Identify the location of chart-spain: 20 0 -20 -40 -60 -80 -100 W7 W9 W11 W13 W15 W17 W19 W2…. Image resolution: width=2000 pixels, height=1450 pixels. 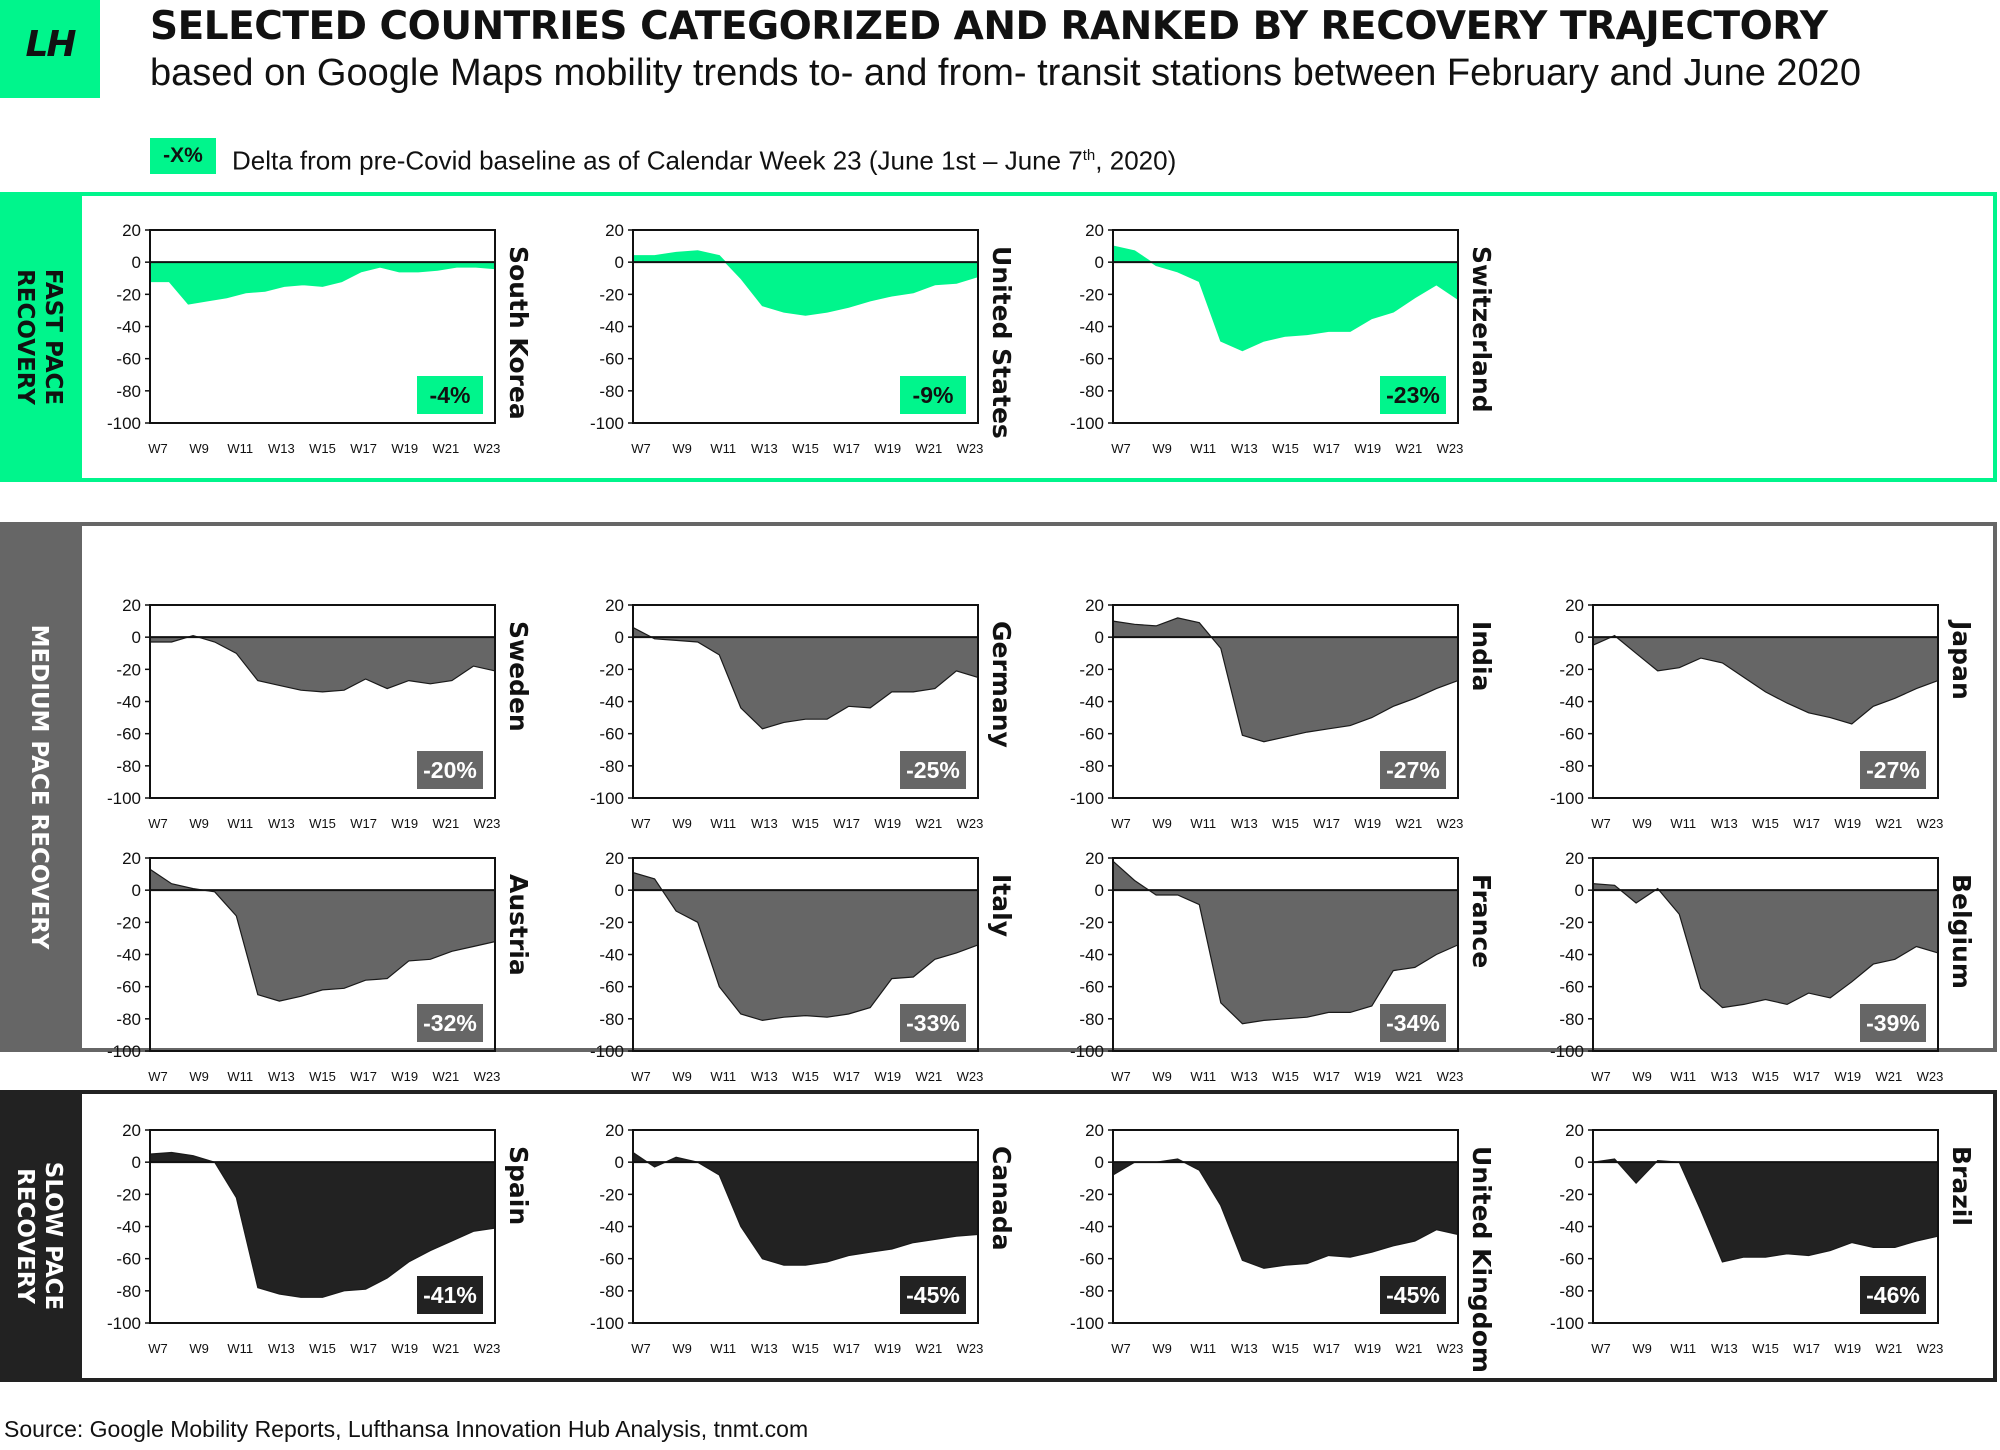
(320, 1238).